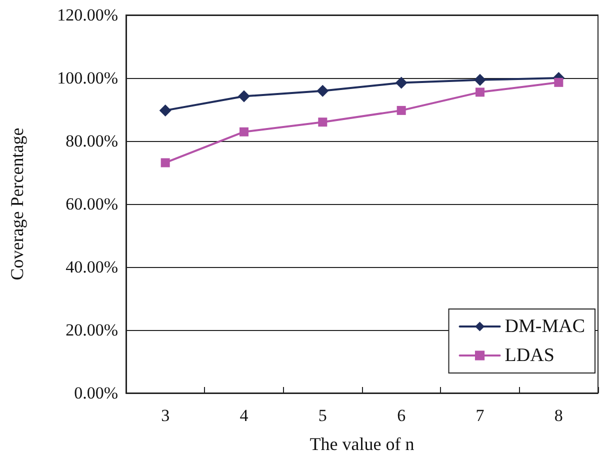  I want to click on x-axis-title: The value of n, so click(362, 444).